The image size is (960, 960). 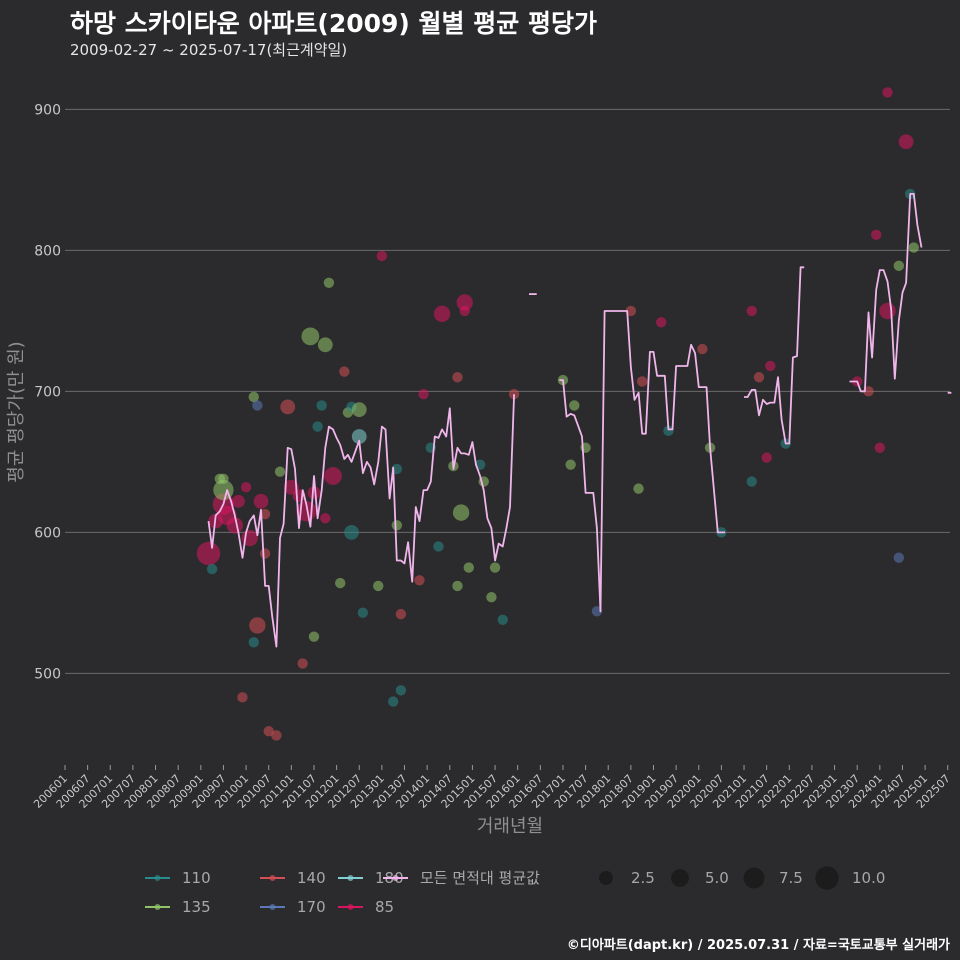 I want to click on y-tick-label-700: 700, so click(x=47, y=392).